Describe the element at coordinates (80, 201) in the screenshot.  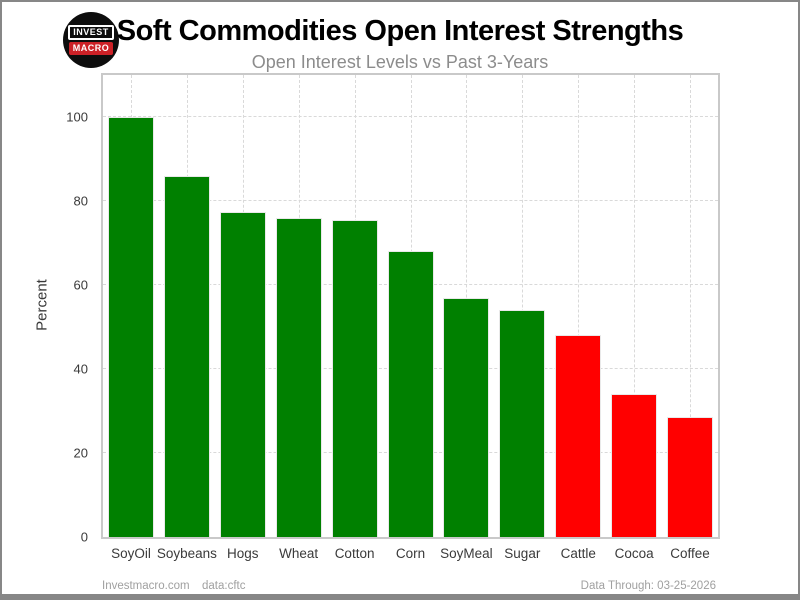
I see `y-tick-label: 80` at that location.